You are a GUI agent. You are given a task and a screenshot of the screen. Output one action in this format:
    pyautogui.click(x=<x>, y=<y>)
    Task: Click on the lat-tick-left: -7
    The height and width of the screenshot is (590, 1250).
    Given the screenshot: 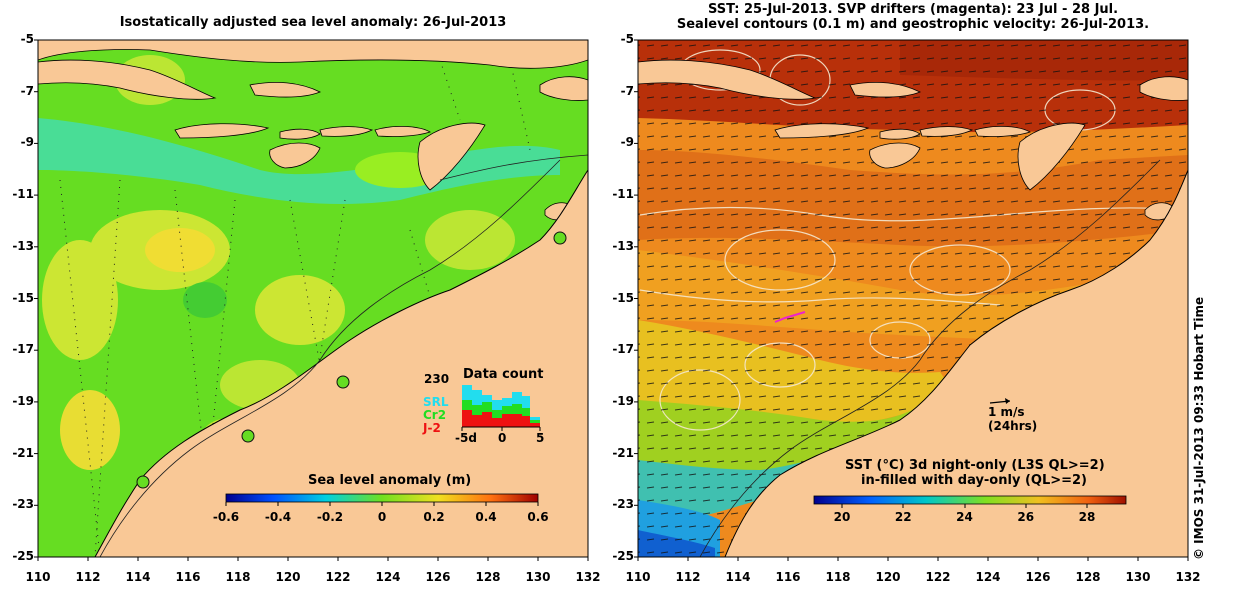 What is the action you would take?
    pyautogui.click(x=27, y=90)
    